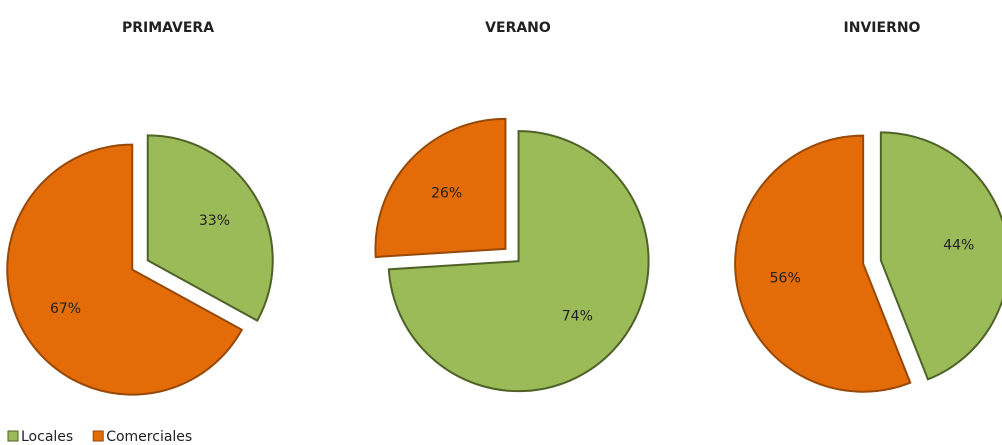 This screenshot has width=1002, height=445. What do you see at coordinates (958, 245) in the screenshot?
I see `data-label: 44%` at bounding box center [958, 245].